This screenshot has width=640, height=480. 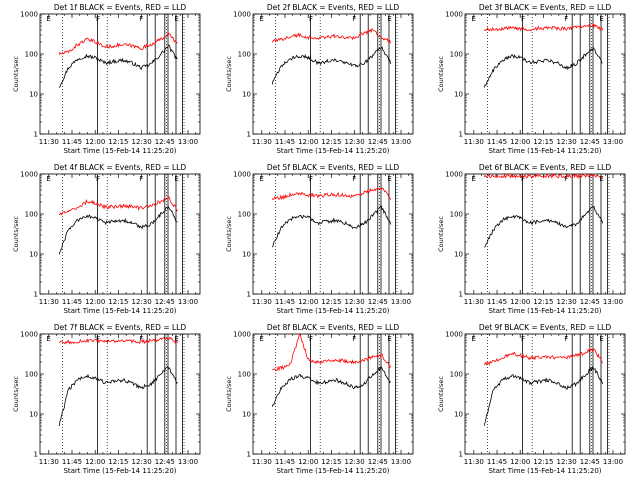 What do you see at coordinates (120, 167) in the screenshot?
I see `chart-title: Det 4f BLACK = Events, RED = LLD` at bounding box center [120, 167].